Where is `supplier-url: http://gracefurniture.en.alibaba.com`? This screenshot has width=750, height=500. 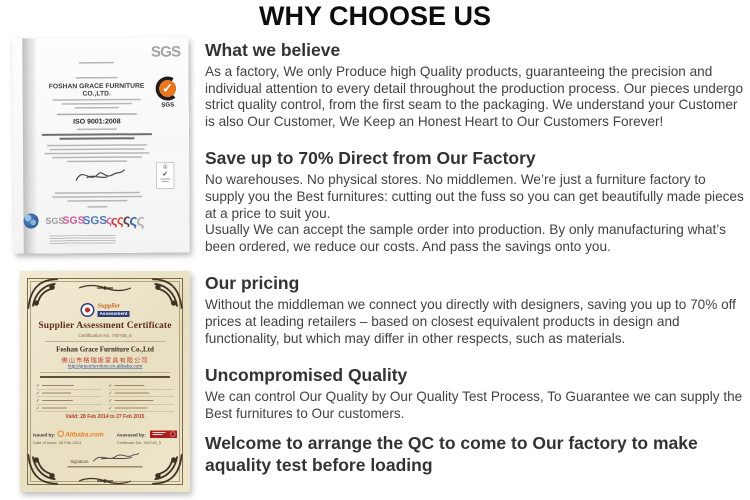
supplier-url: http://gracefurniture.en.alibaba.com is located at coordinates (105, 366).